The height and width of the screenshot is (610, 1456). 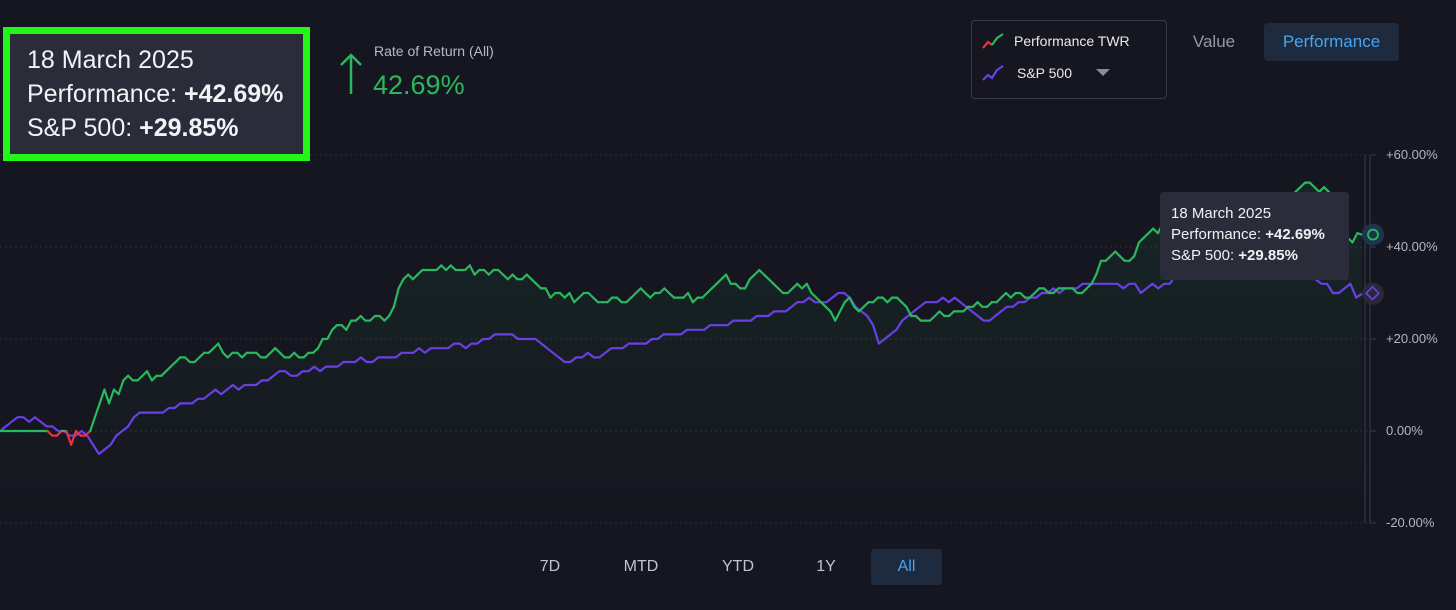 I want to click on tooltip-sp500-label: S&P 500:, so click(x=1203, y=255).